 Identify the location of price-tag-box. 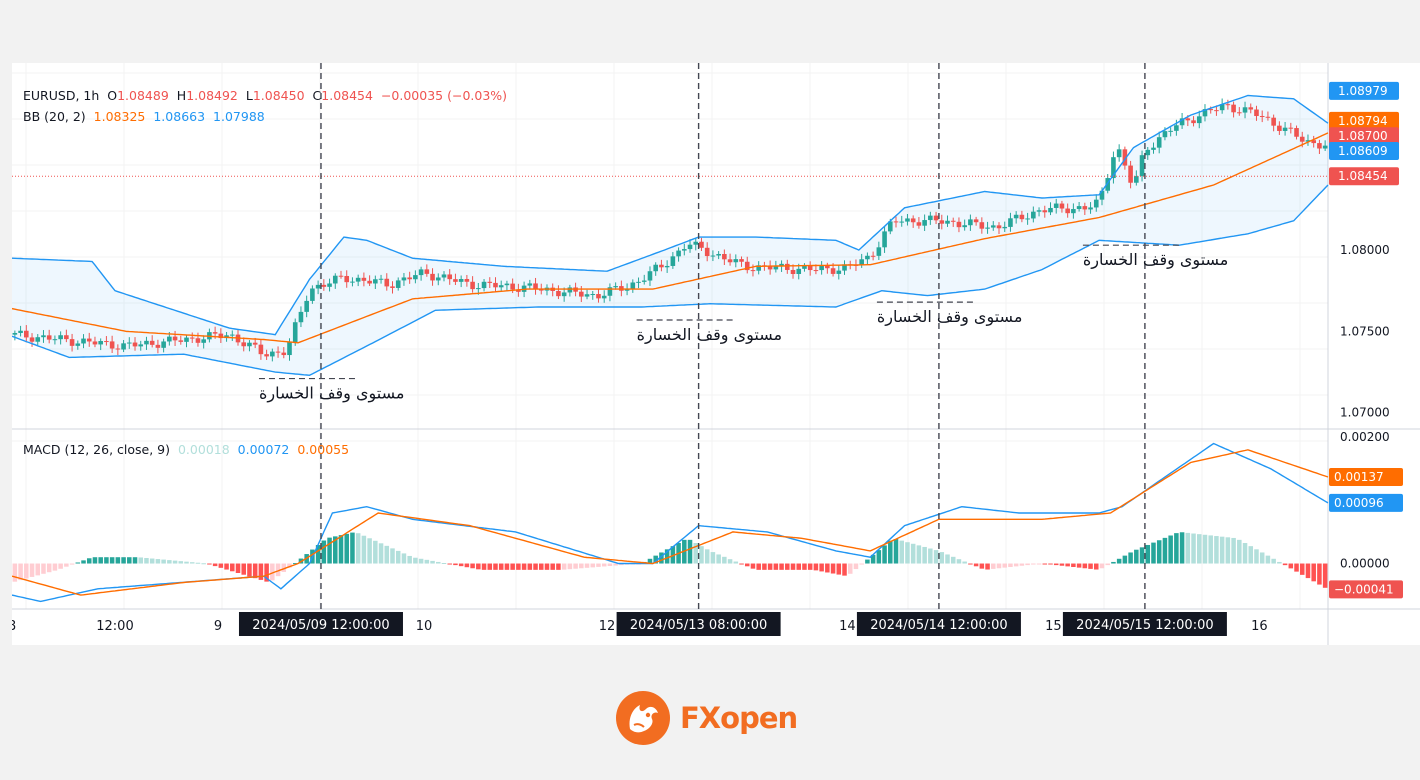
(1364, 136).